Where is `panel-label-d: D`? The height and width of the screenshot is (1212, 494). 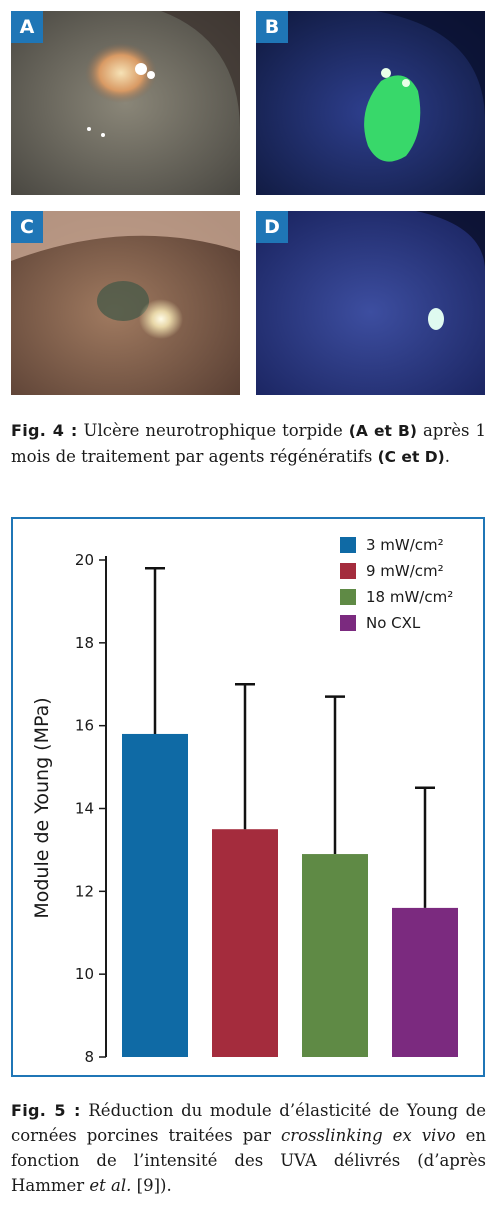 panel-label-d: D is located at coordinates (272, 227).